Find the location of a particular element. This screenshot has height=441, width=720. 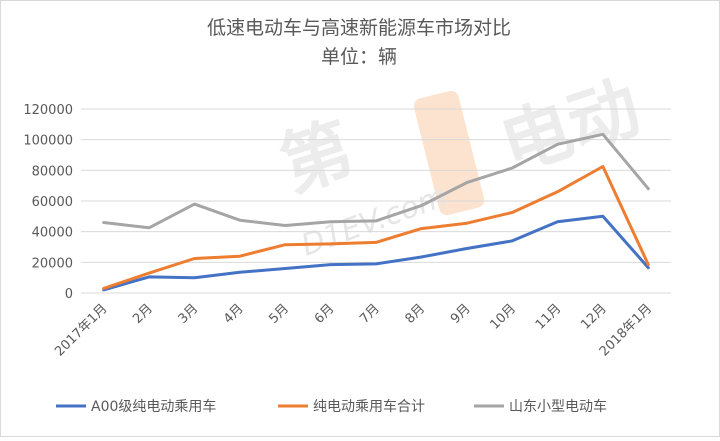

legend-label: A00级纯电动乘用车 is located at coordinates (153, 406).